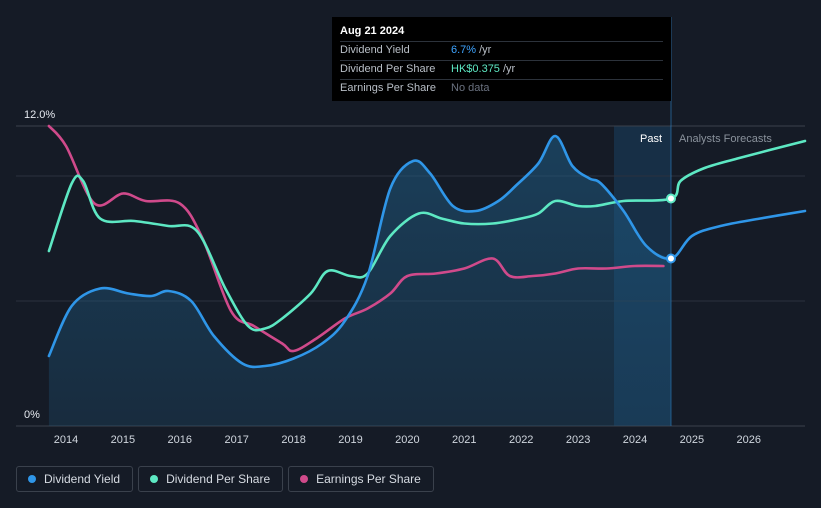  I want to click on tooltip-label: Earnings Per Share, so click(388, 88).